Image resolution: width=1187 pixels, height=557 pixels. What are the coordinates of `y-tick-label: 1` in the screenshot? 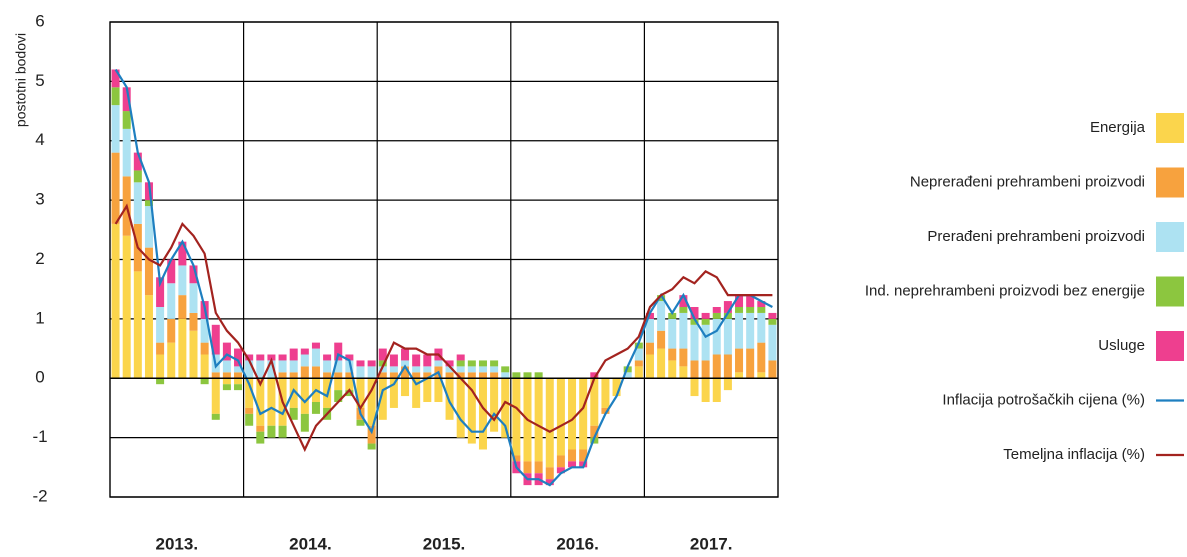 It's located at (39, 317).